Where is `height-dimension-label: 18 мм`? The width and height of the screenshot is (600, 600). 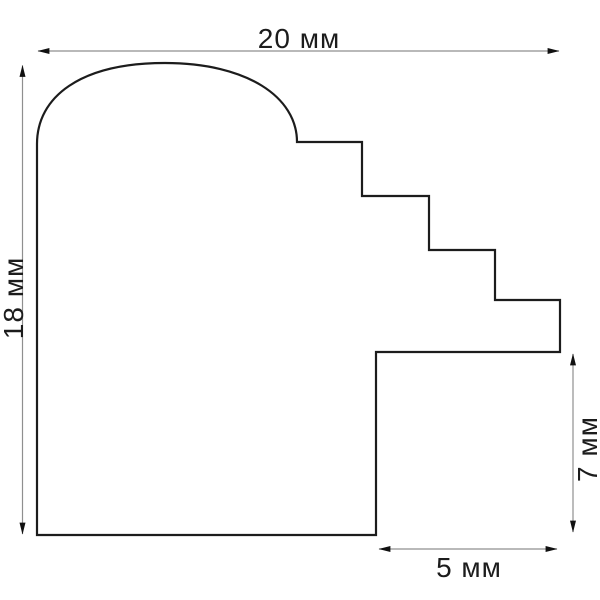 height-dimension-label: 18 мм is located at coordinates (14, 298).